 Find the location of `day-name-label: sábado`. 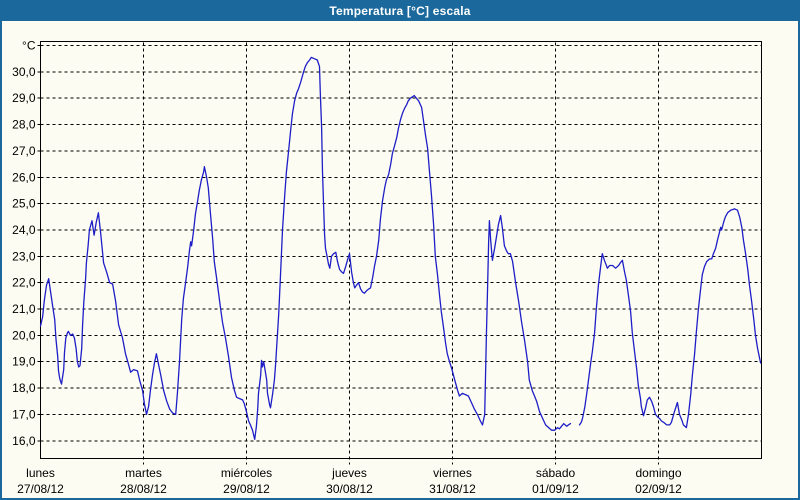

day-name-label: sábado is located at coordinates (556, 473).